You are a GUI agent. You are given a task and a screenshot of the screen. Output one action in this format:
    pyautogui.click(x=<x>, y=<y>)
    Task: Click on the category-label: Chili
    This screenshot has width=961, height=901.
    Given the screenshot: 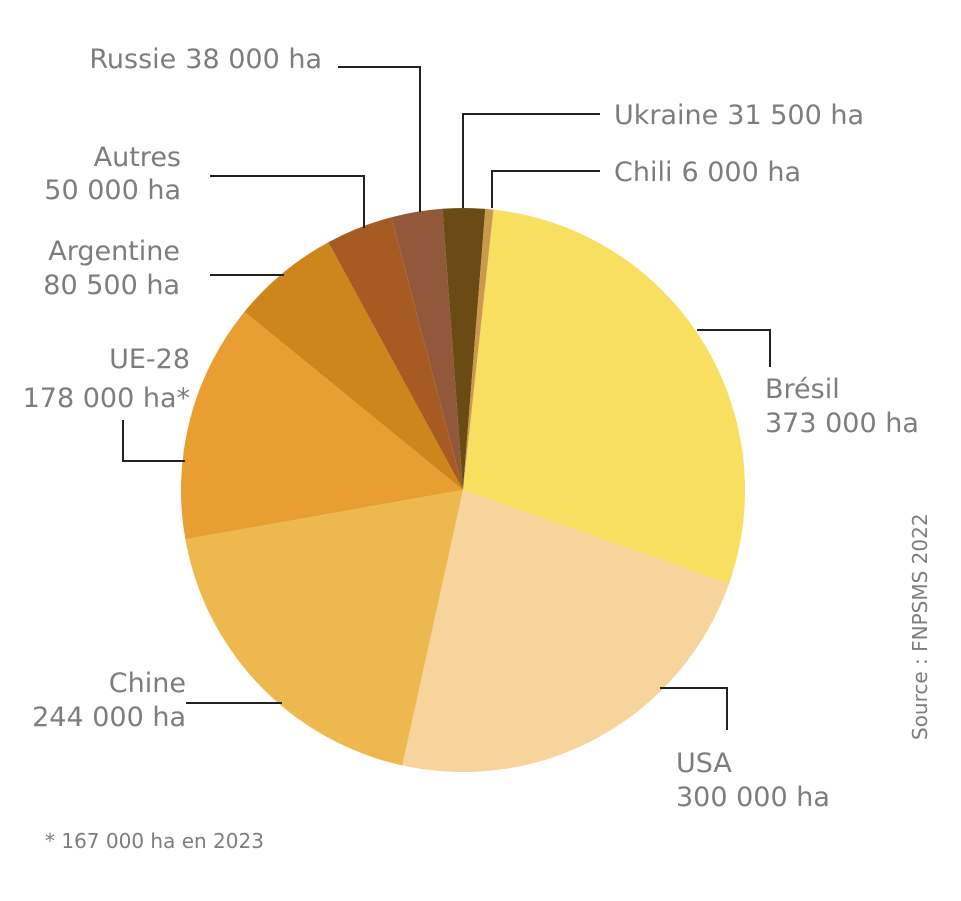 What is the action you would take?
    pyautogui.click(x=643, y=172)
    